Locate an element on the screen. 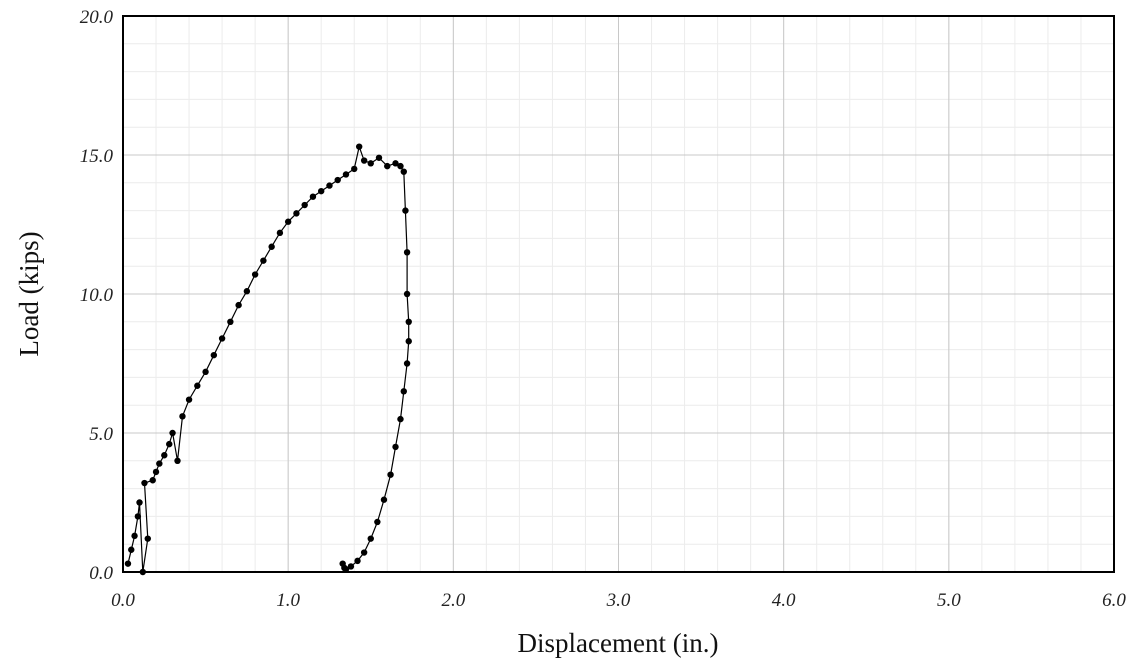 This screenshot has height=661, width=1139. y-tick-label: 10.0 is located at coordinates (97, 295).